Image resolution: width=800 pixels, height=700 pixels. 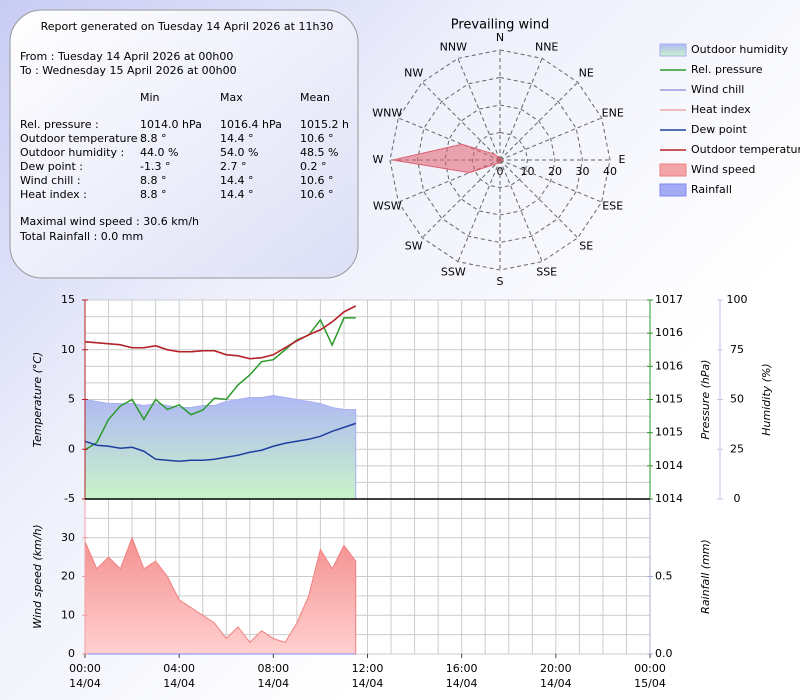 What do you see at coordinates (72, 152) in the screenshot?
I see `table-row-label: Outdoor humidity :` at bounding box center [72, 152].